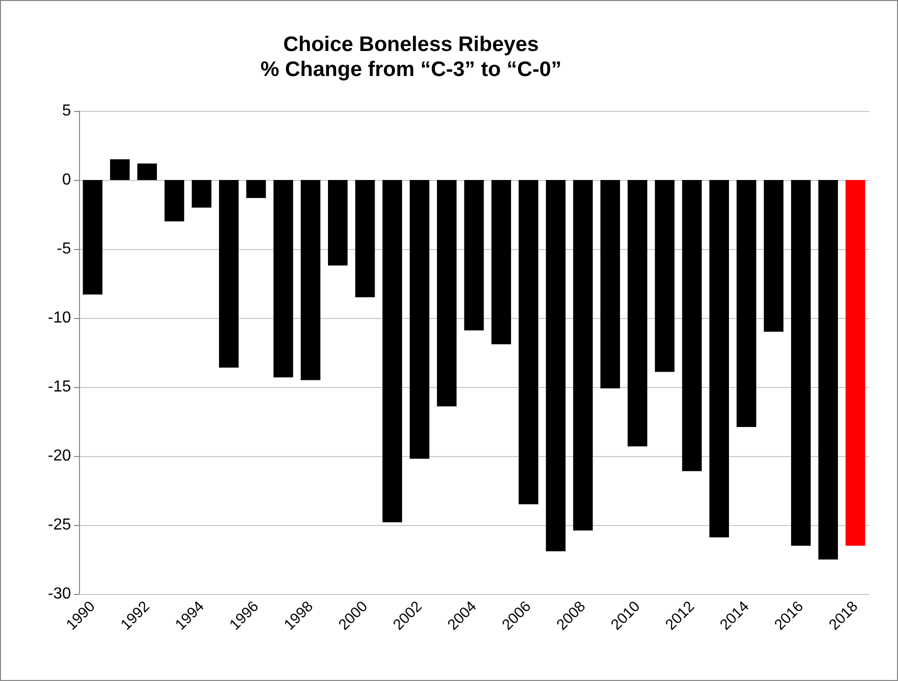  I want to click on chart-title: Choice Boneless Ribeyes, so click(411, 44).